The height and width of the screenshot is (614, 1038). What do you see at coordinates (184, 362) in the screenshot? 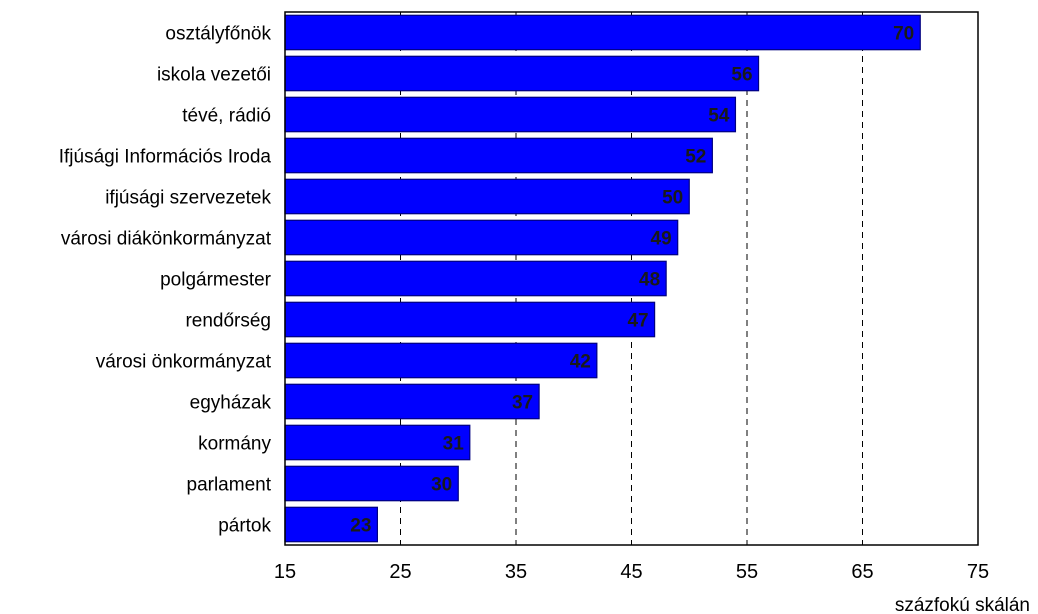
I see `category-label: városi önkormányzat` at bounding box center [184, 362].